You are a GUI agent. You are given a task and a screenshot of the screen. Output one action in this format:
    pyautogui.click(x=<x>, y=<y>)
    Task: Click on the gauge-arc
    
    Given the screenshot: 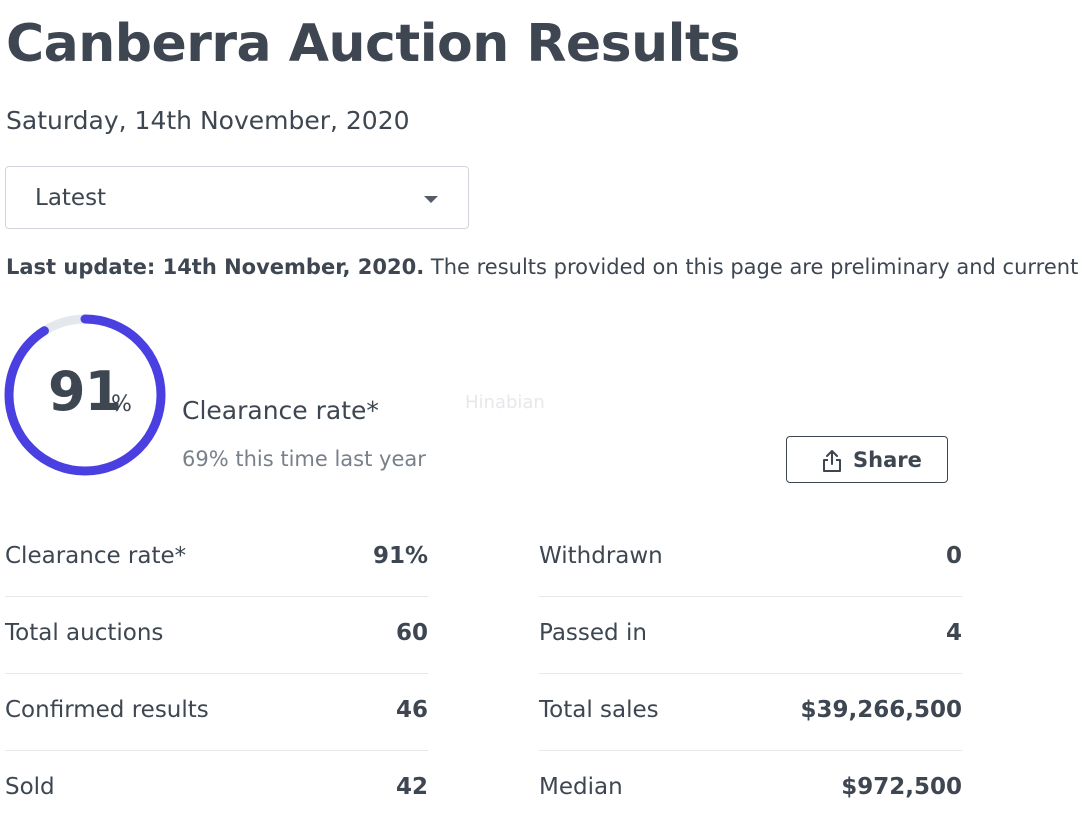 What is the action you would take?
    pyautogui.click(x=85, y=395)
    